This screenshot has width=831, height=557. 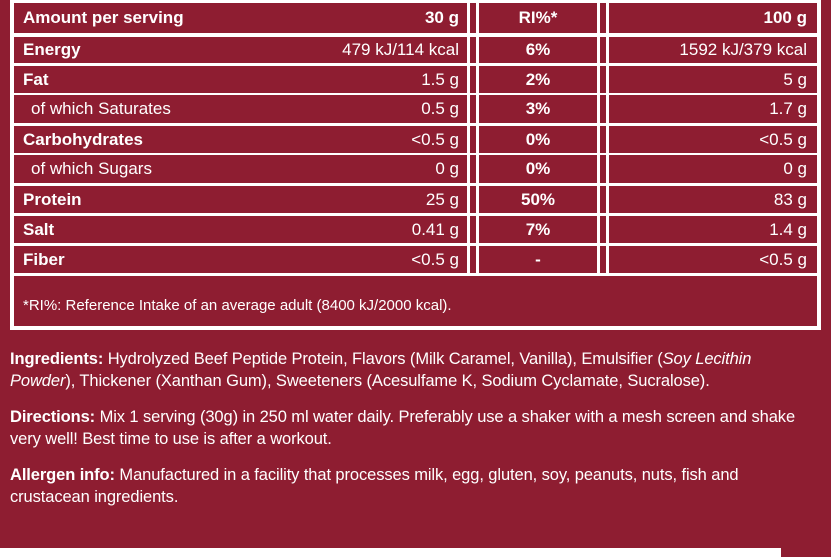 What do you see at coordinates (538, 199) in the screenshot?
I see `ri-value: 50%` at bounding box center [538, 199].